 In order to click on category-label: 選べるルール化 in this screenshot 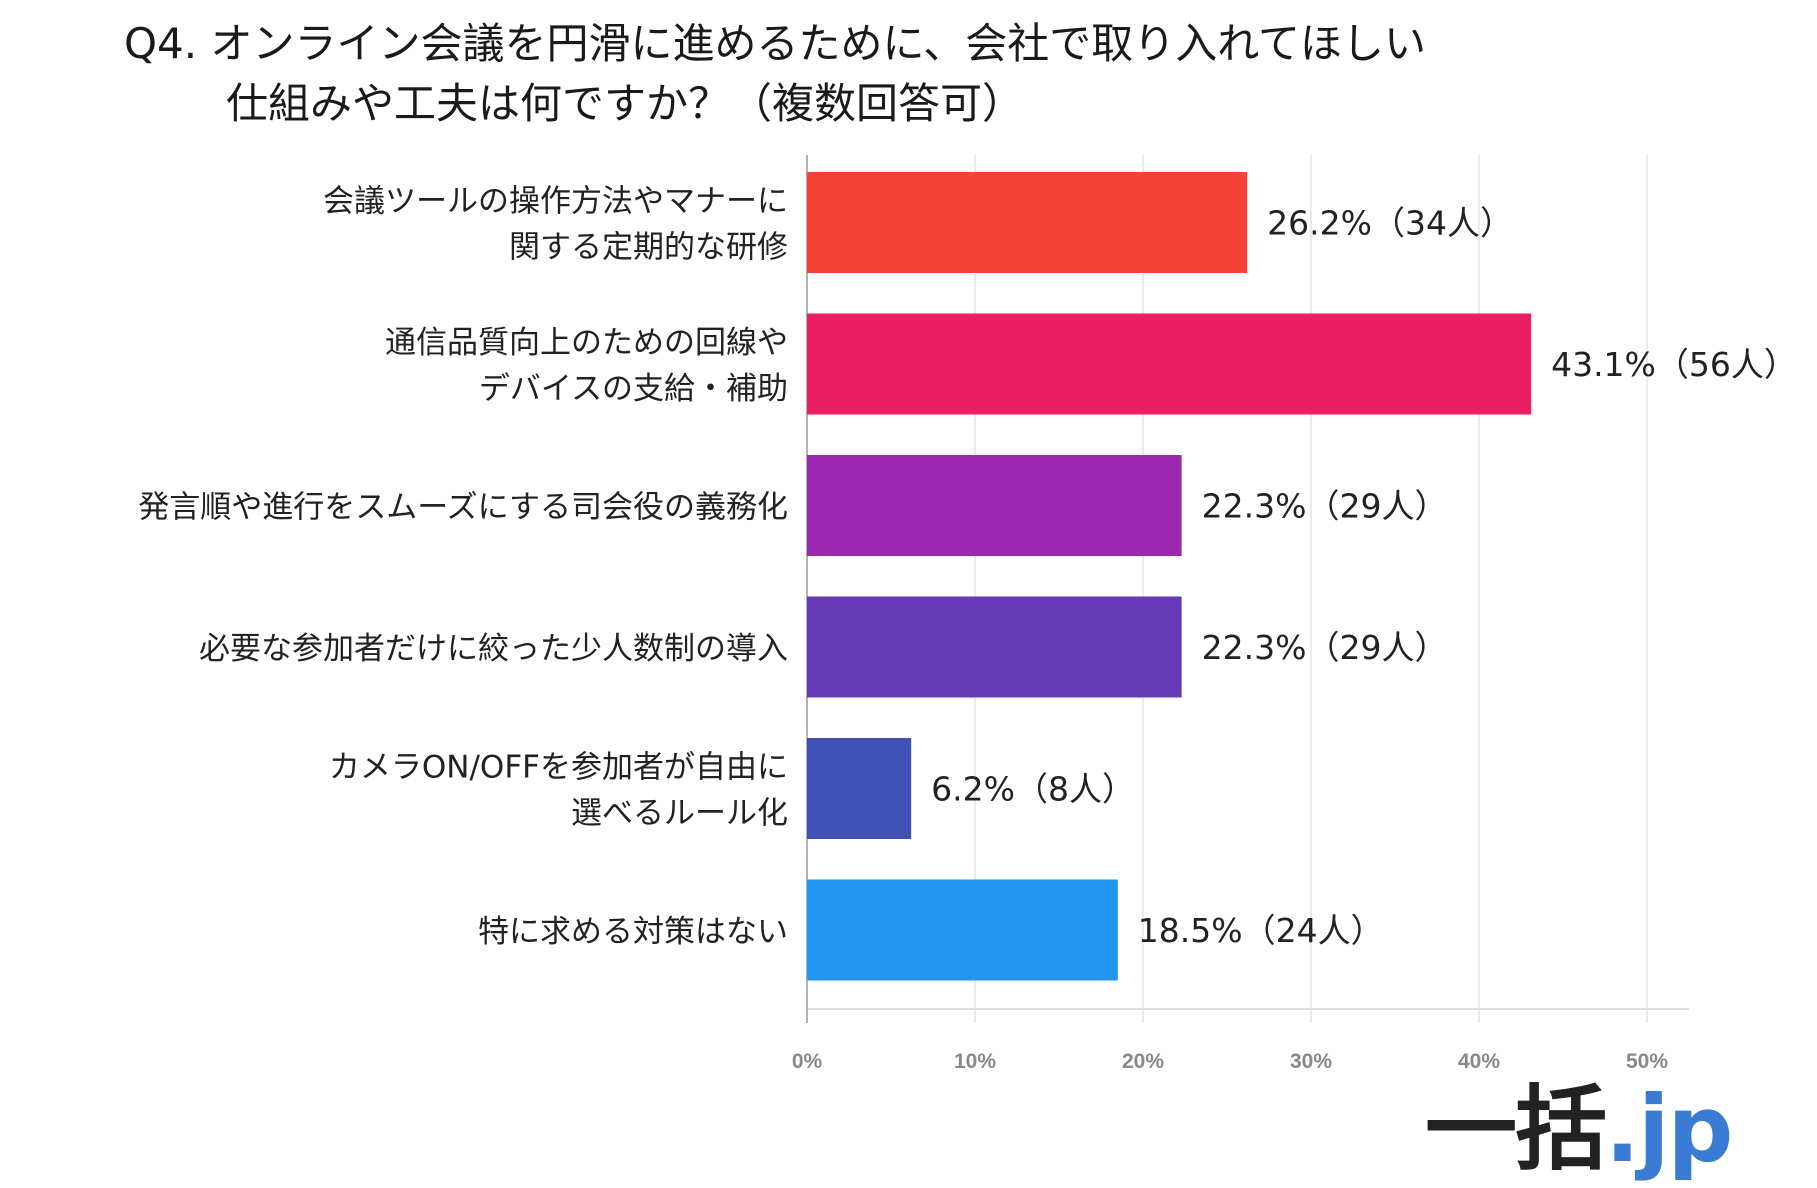, I will do `click(679, 814)`.